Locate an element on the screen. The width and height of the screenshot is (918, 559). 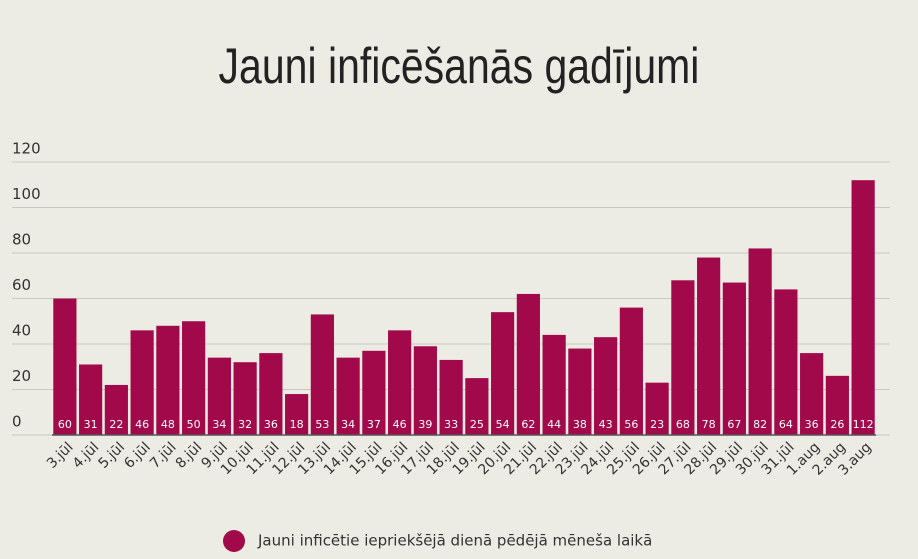
x-tick-label: 6.jūl is located at coordinates (137, 455).